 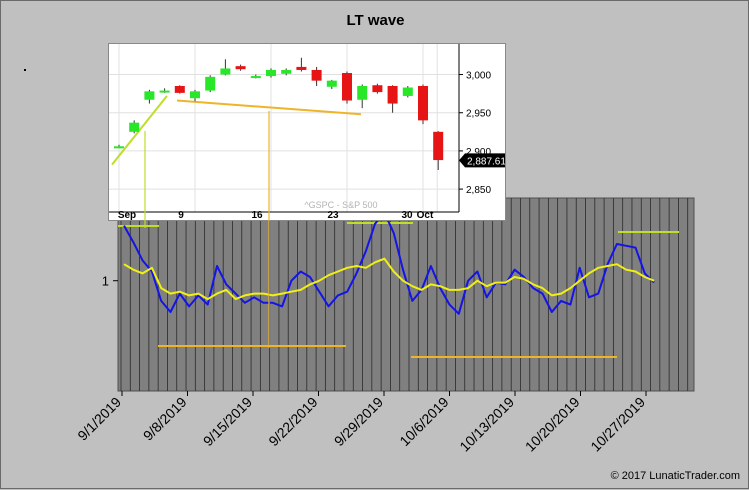 What do you see at coordinates (486, 424) in the screenshot?
I see `x-tick-label: 10/13/2019` at bounding box center [486, 424].